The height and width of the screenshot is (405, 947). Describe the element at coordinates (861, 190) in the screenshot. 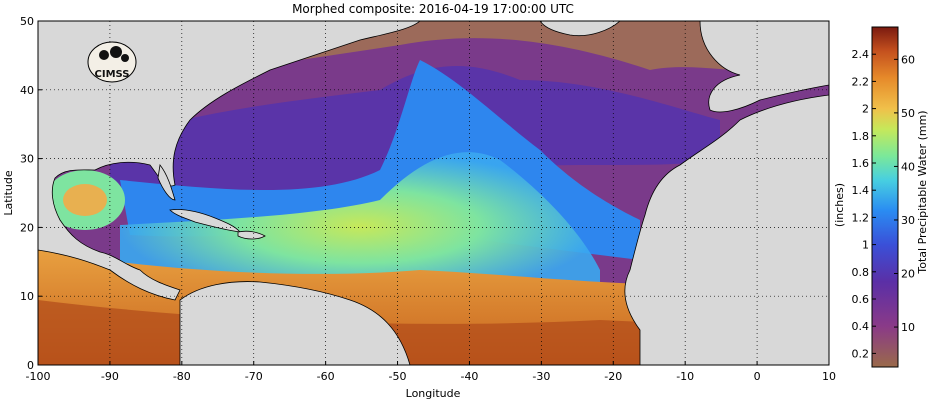

I see `colorbar-inch-label: 1.4` at that location.